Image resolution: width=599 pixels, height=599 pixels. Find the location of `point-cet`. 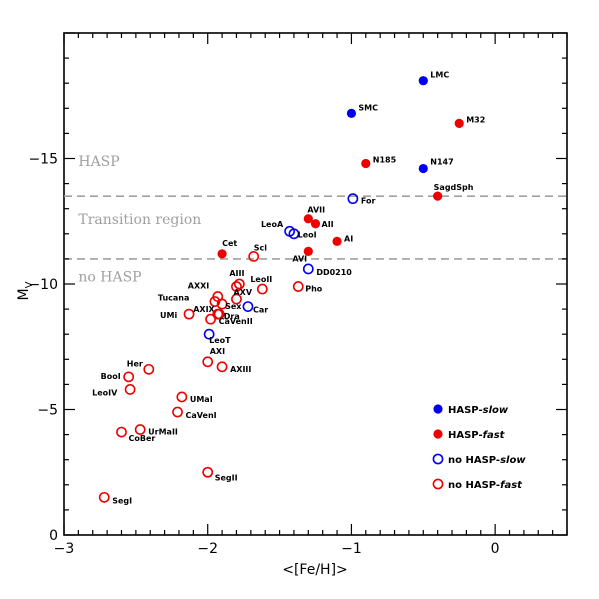

point-cet is located at coordinates (222, 254).